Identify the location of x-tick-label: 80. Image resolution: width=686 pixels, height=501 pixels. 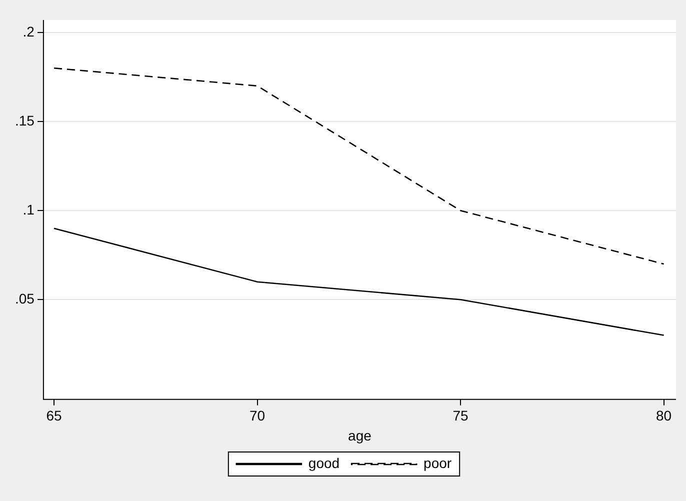
(664, 416).